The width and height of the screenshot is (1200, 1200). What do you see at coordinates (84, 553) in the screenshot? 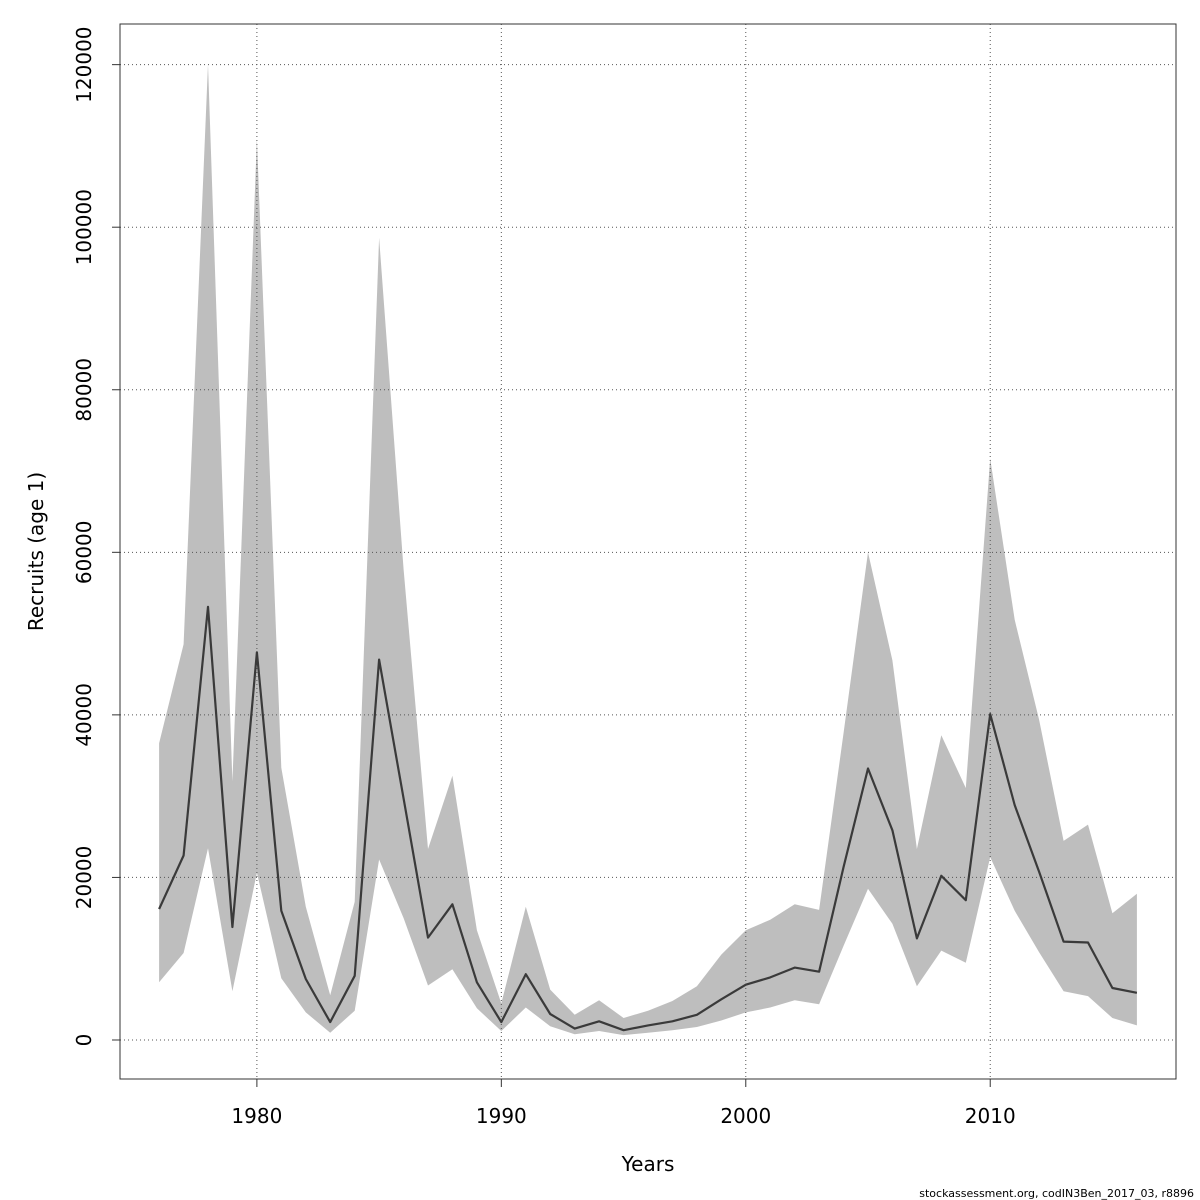
I see `y-tick-label: 60000` at bounding box center [84, 553].